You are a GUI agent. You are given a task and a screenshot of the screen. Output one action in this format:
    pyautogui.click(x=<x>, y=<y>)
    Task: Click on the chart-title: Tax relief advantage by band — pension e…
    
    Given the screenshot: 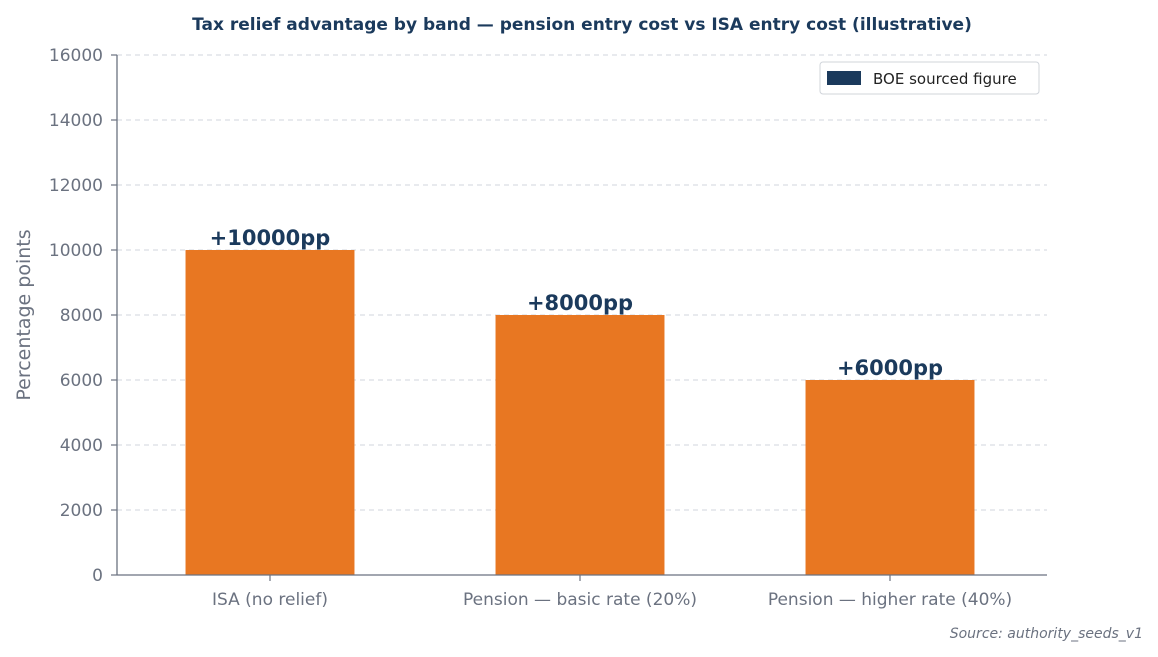 What is the action you would take?
    pyautogui.click(x=582, y=25)
    